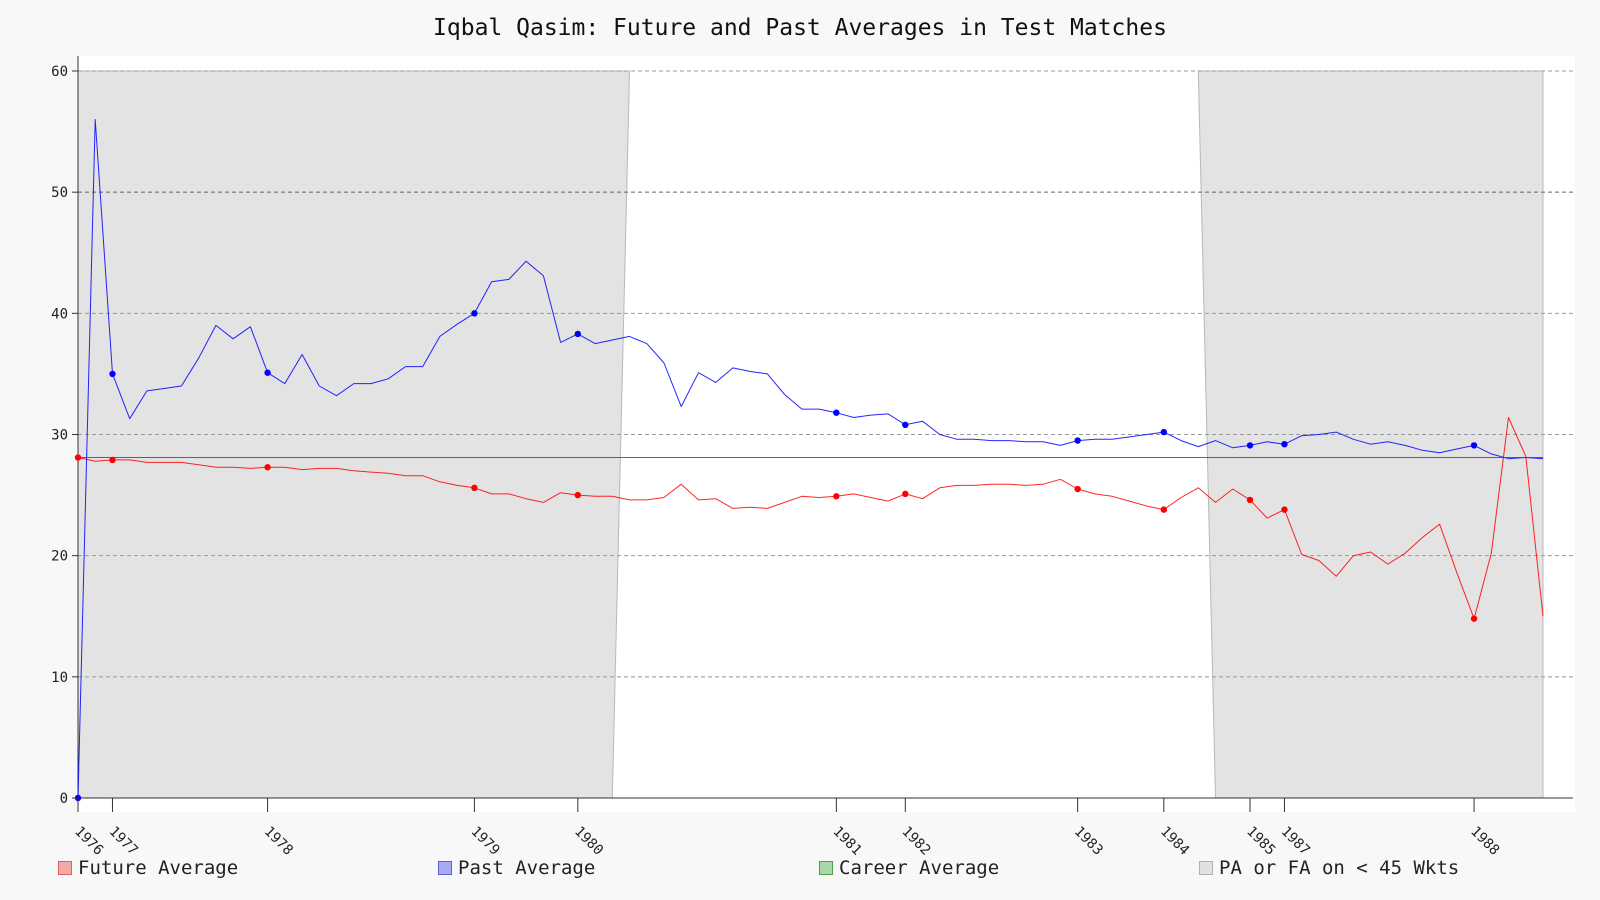 This screenshot has height=900, width=1600. What do you see at coordinates (826, 868) in the screenshot?
I see `legend-swatch-career` at bounding box center [826, 868].